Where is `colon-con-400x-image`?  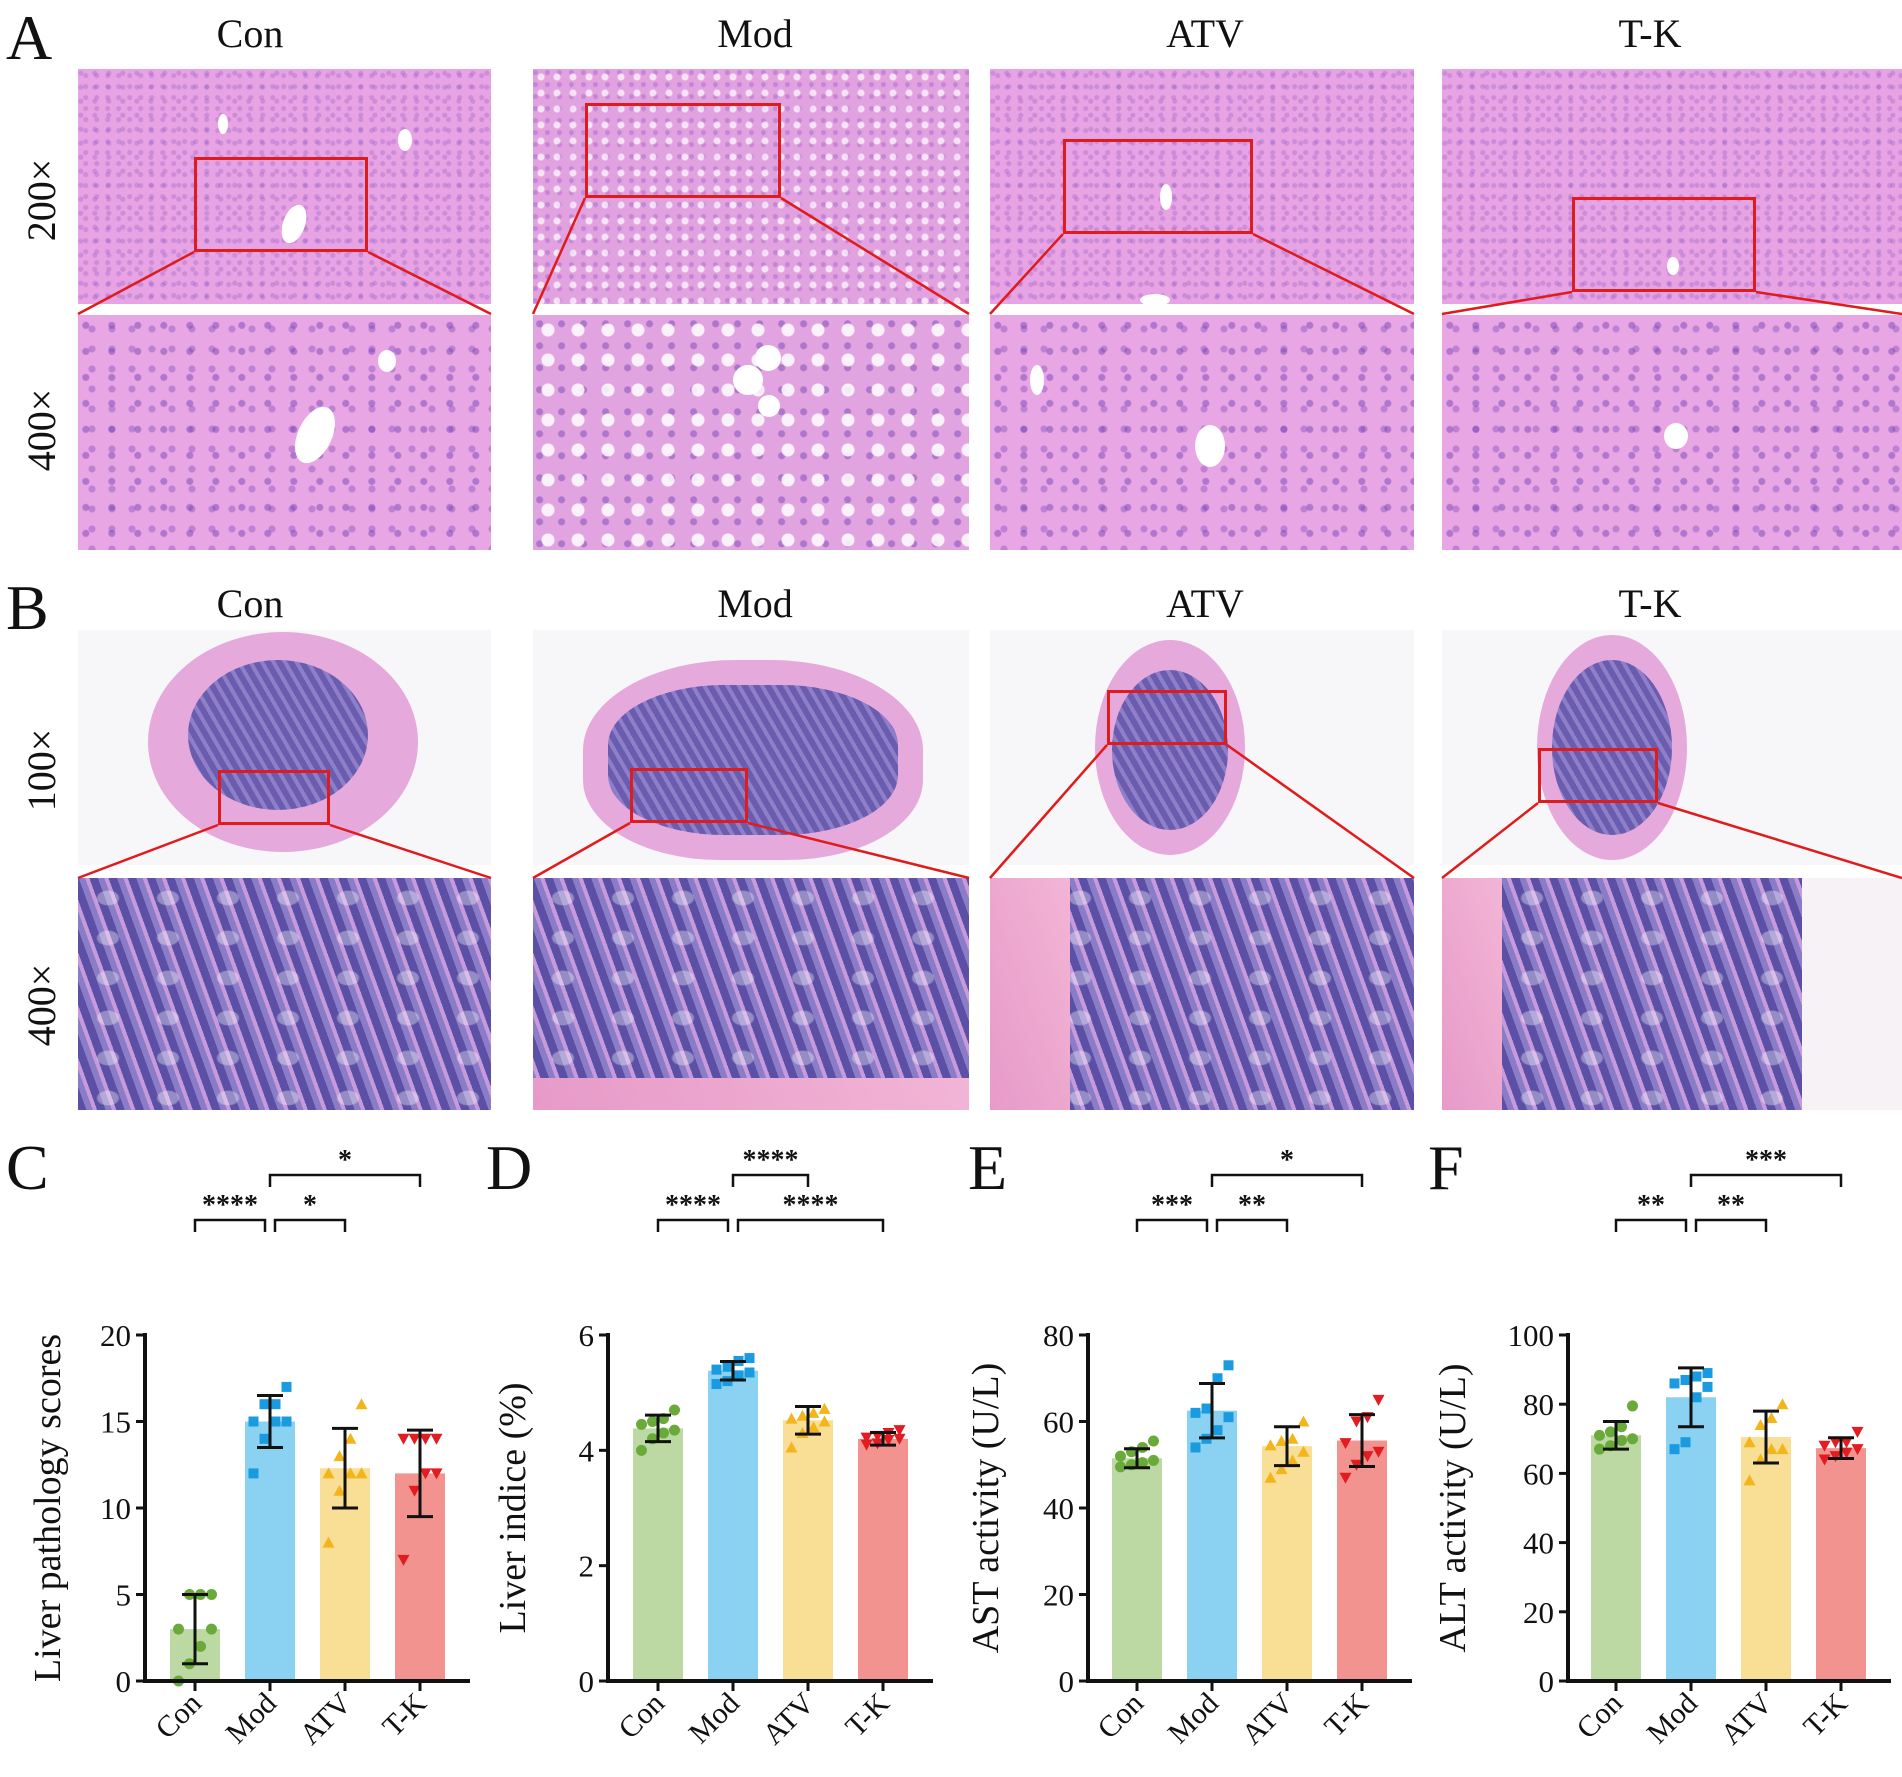 colon-con-400x-image is located at coordinates (284, 994).